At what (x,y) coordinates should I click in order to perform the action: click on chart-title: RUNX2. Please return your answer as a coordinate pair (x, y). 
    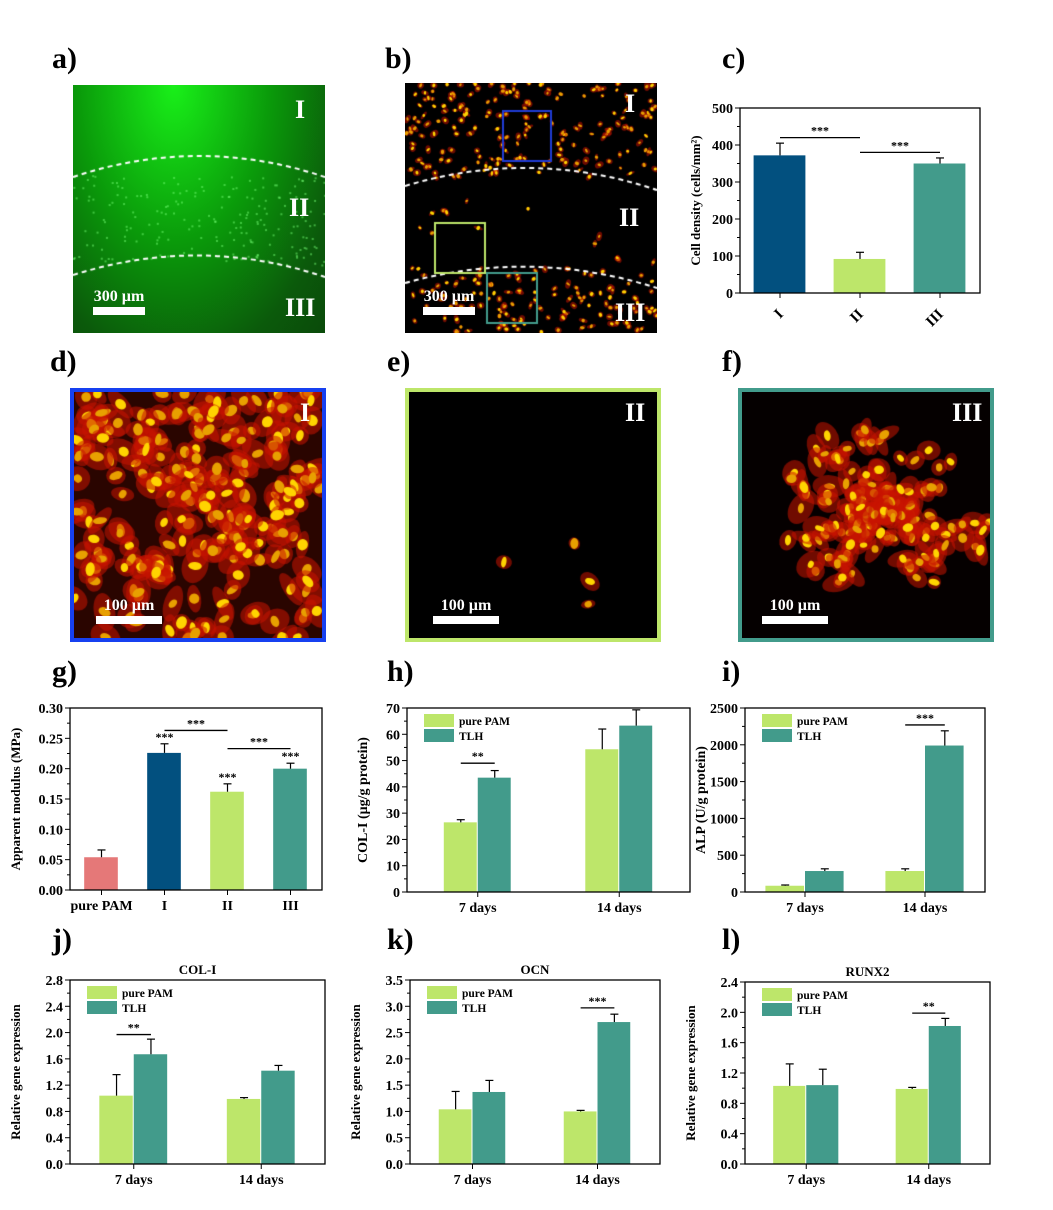
    Looking at the image, I should click on (867, 971).